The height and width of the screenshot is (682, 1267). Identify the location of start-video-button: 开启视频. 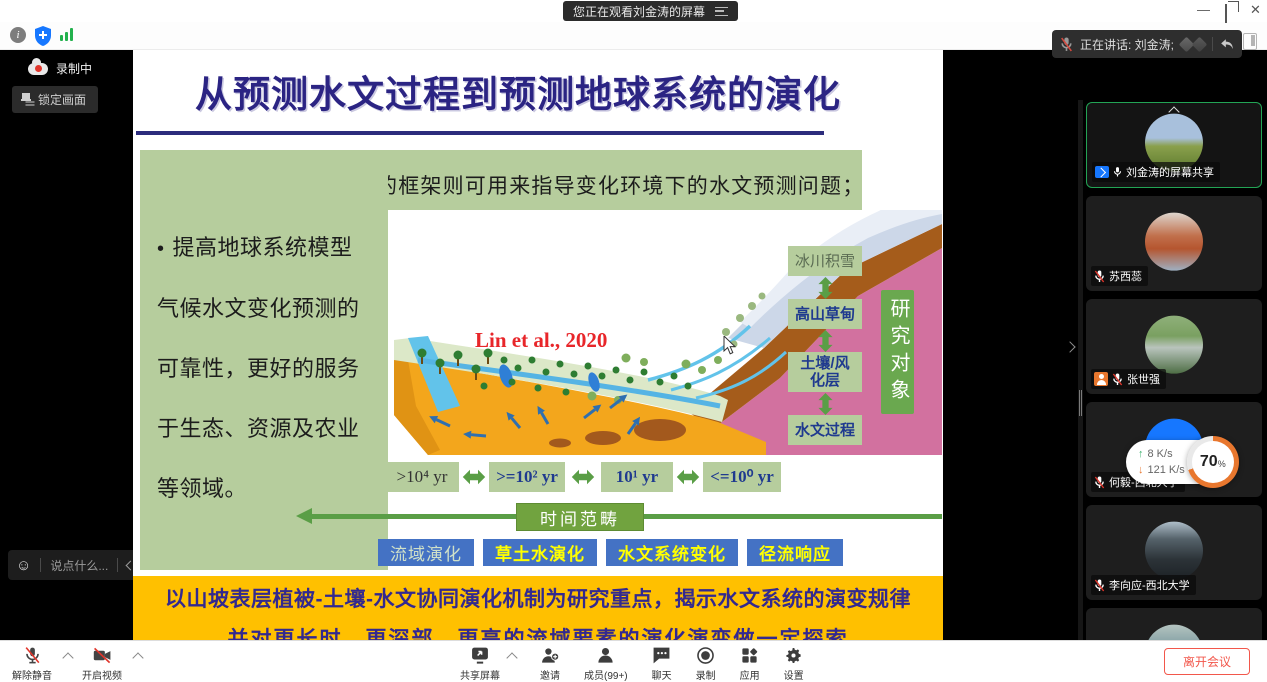
(102, 664).